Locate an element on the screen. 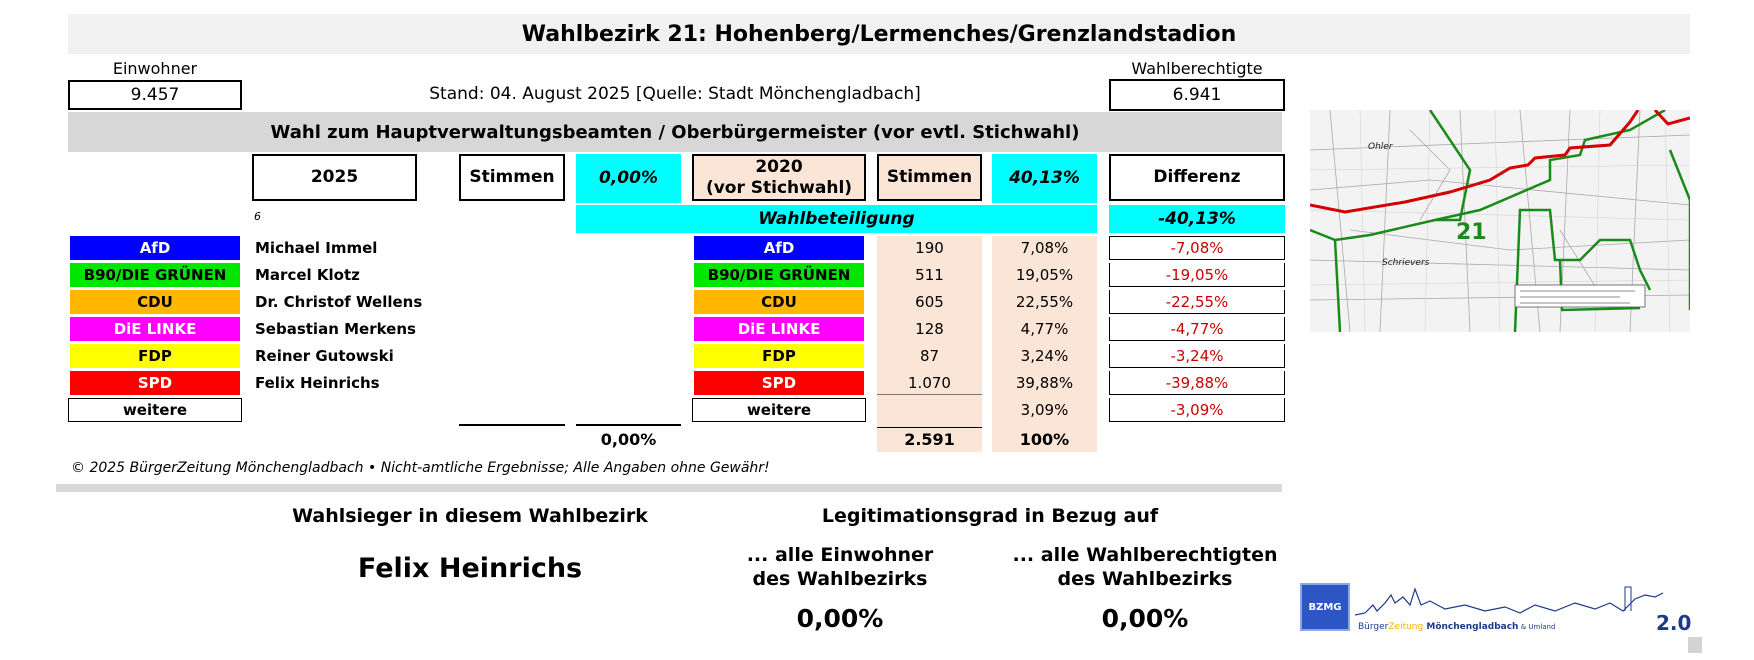 The image size is (1754, 660). party-badge-2020: SPD is located at coordinates (779, 383).